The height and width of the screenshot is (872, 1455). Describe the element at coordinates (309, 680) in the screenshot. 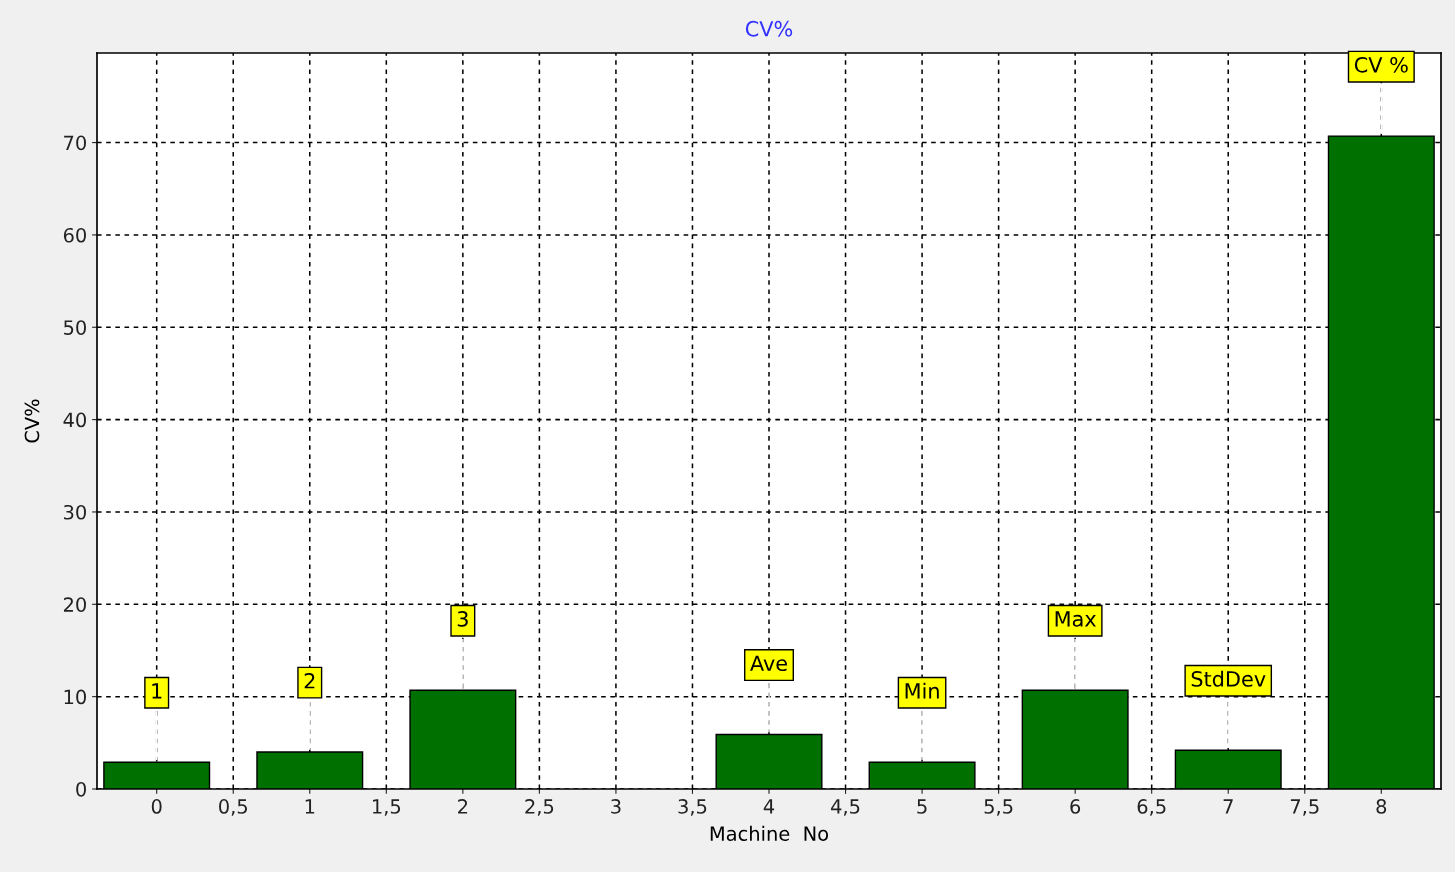

I see `annotation: 2` at that location.